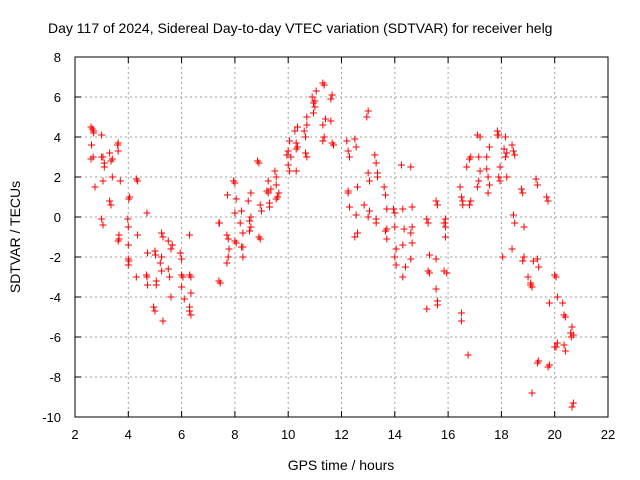  What do you see at coordinates (288, 434) in the screenshot?
I see `x-tick-label: 10` at bounding box center [288, 434].